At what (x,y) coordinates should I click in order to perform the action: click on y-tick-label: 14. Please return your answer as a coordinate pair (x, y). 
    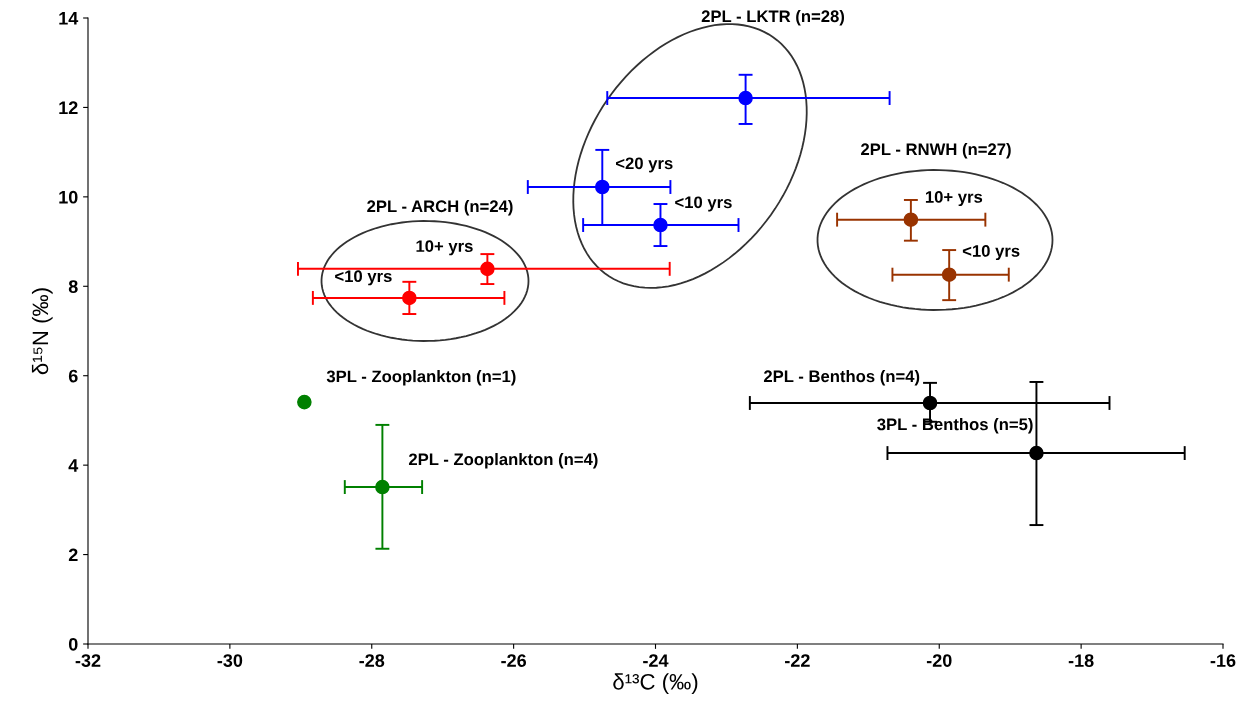
    Looking at the image, I should click on (69, 18).